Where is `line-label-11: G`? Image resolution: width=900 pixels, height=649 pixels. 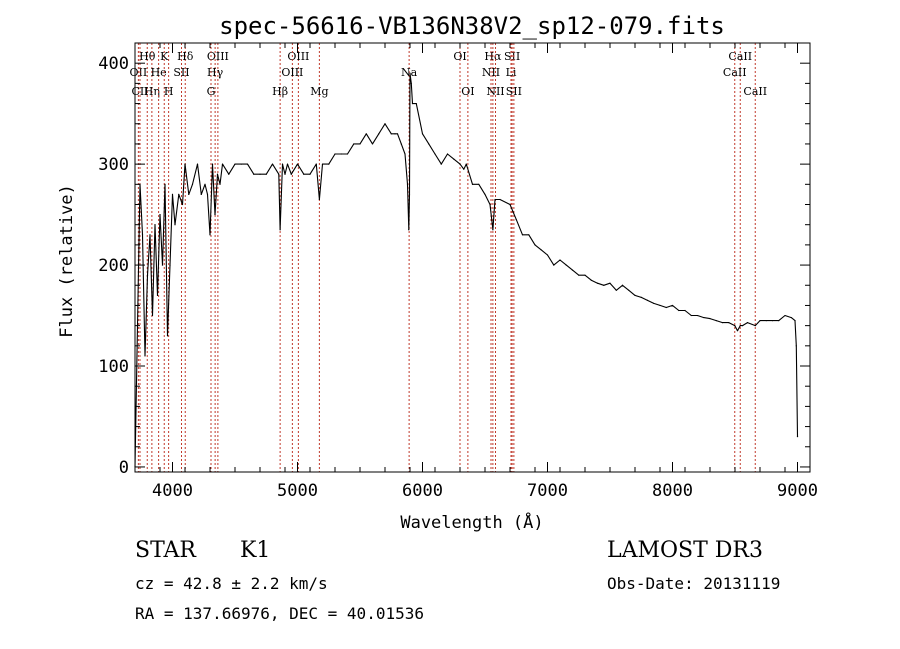 line-label-11: G is located at coordinates (211, 91).